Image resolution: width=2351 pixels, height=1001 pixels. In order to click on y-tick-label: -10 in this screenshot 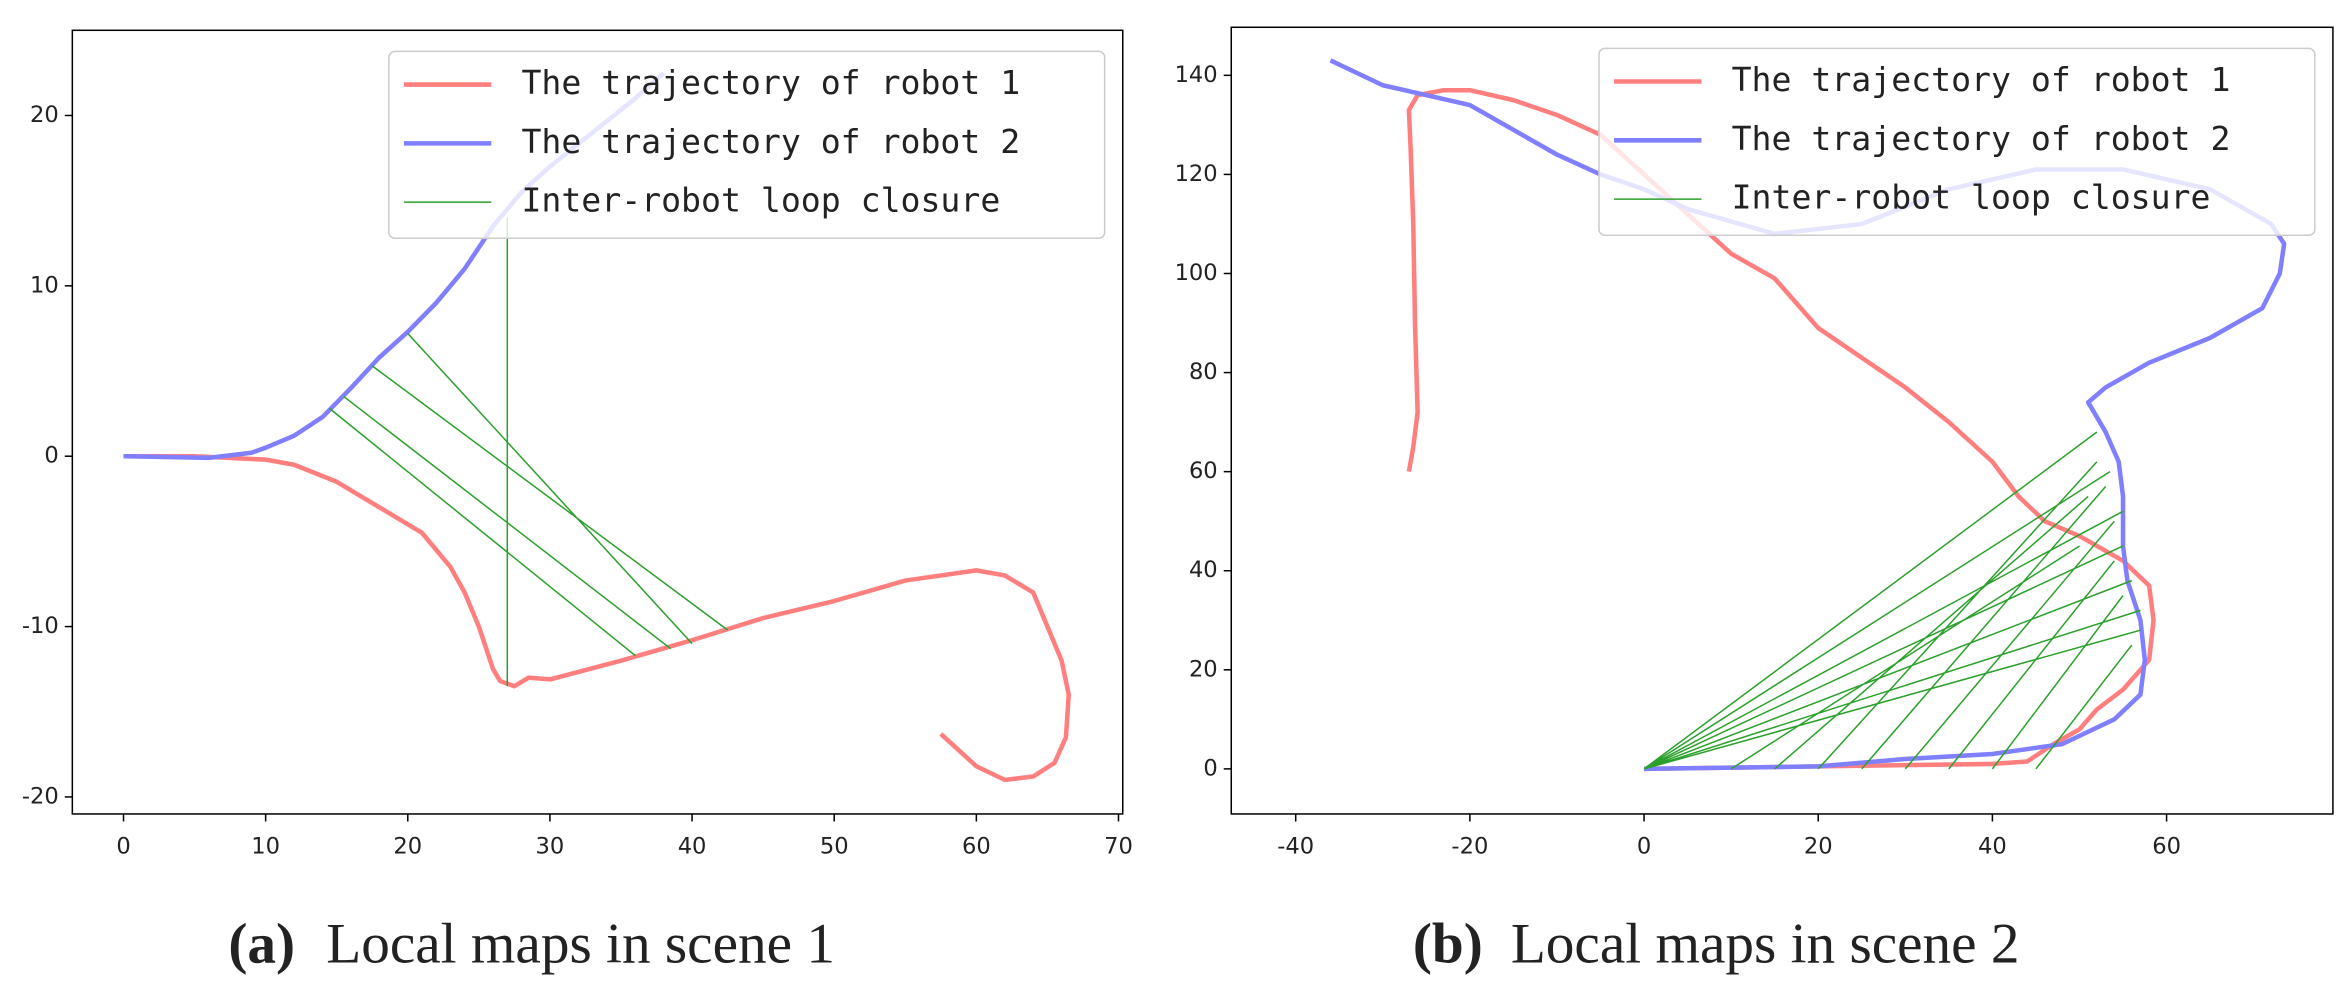, I will do `click(40, 626)`.